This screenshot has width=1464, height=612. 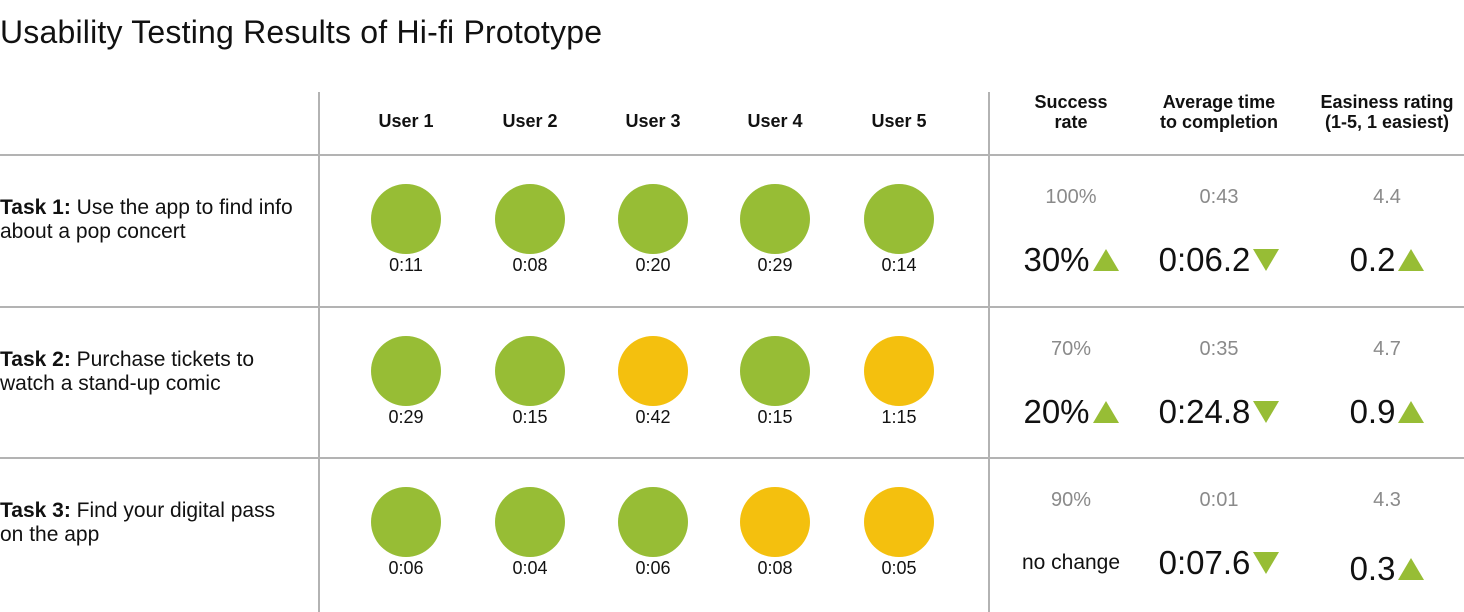 I want to click on column-header-metric: Success rate, so click(x=1071, y=112).